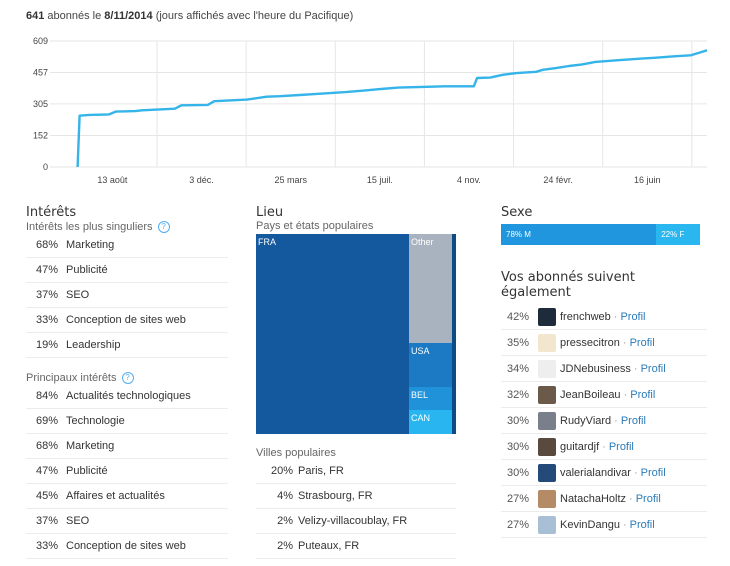 The image size is (730, 566). Describe the element at coordinates (285, 521) in the screenshot. I see `item-percent: 2%` at that location.